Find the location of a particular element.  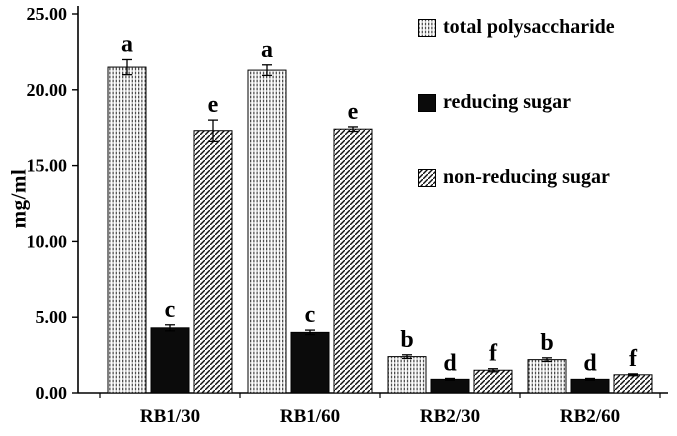

y-tick-label: 0.00 is located at coordinates (52, 393).